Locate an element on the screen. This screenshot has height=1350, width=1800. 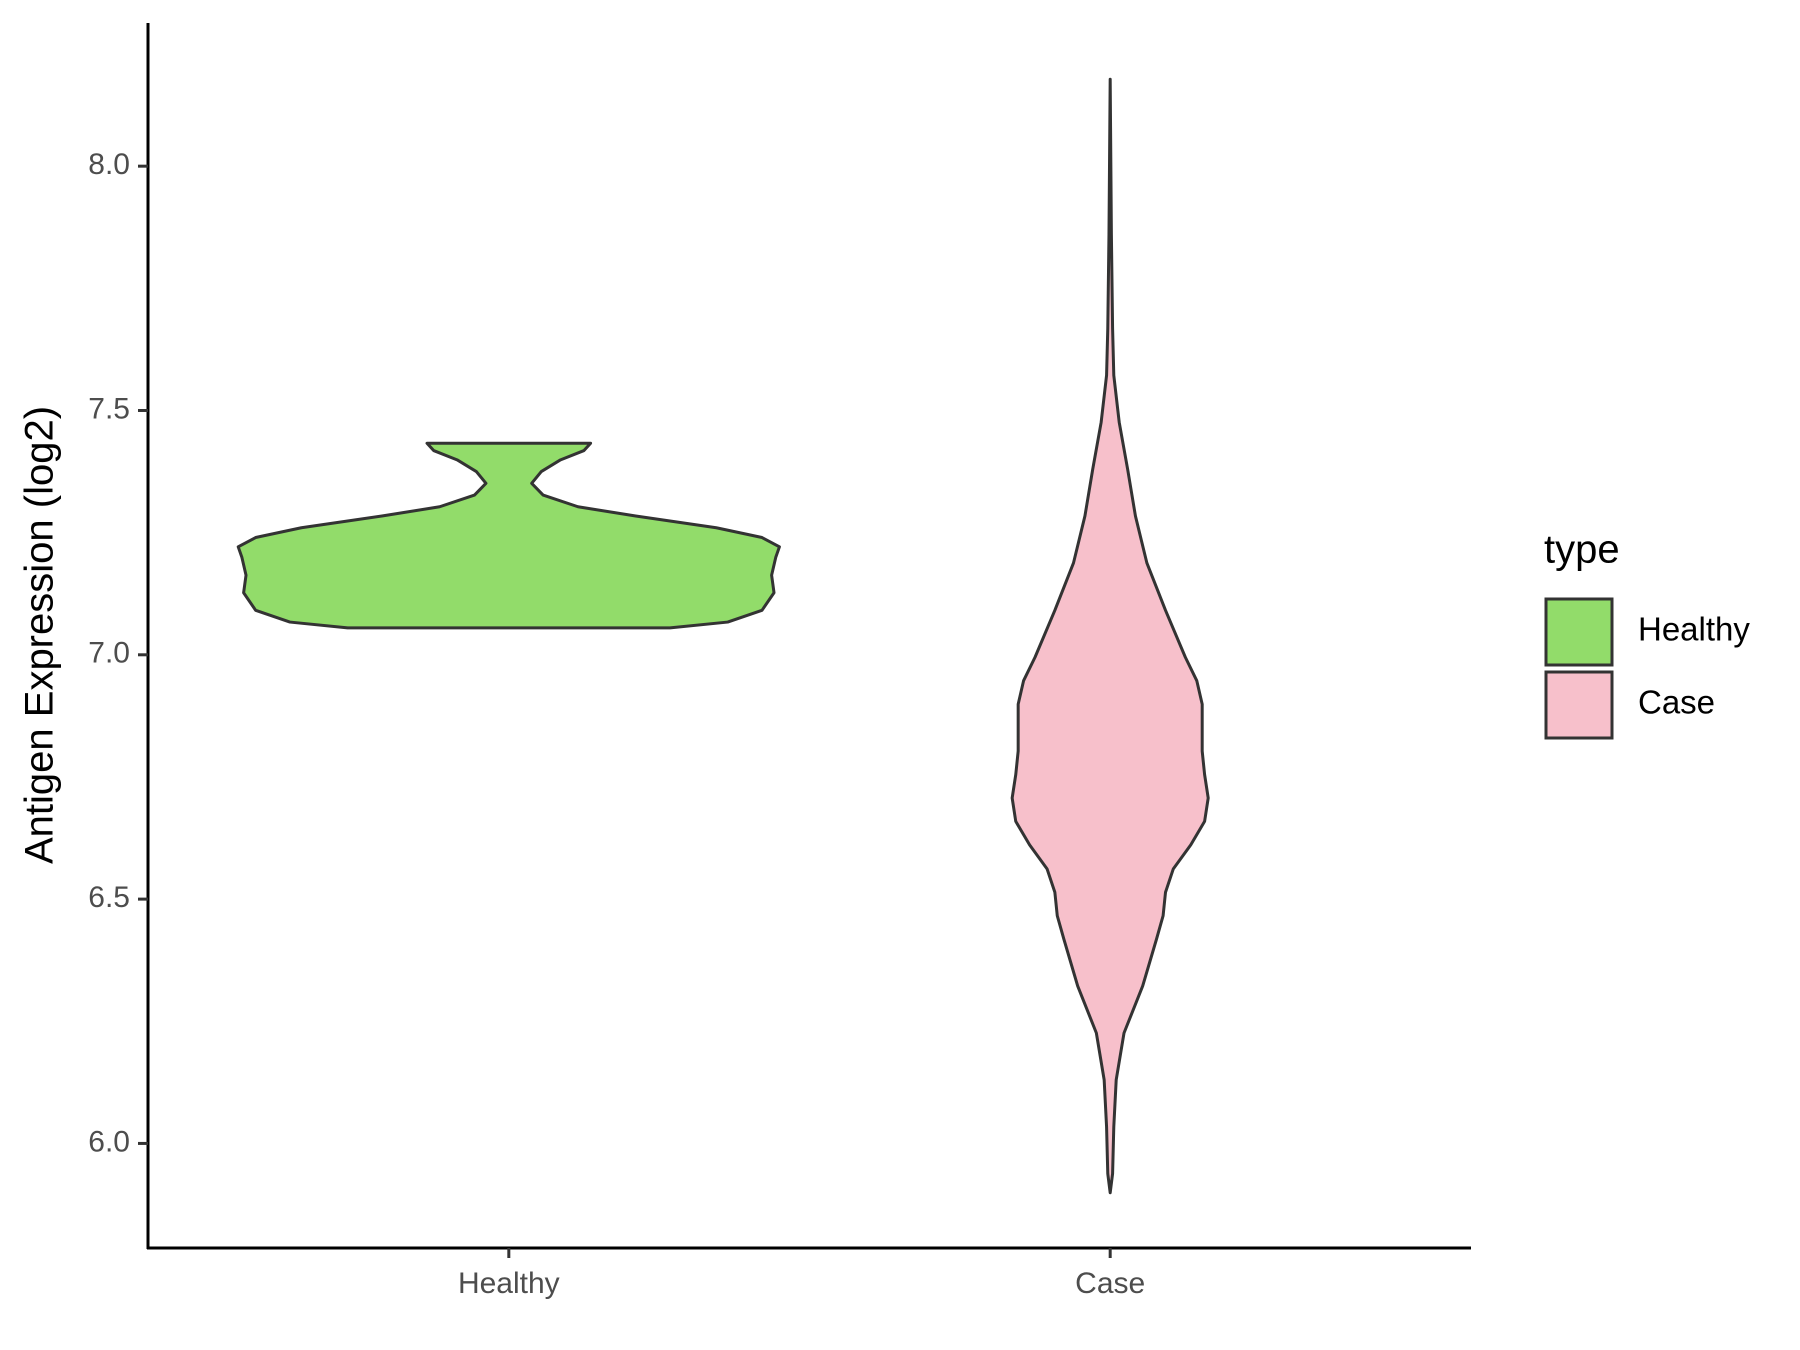
y-tick-label: 6.0 is located at coordinates (109, 1141).